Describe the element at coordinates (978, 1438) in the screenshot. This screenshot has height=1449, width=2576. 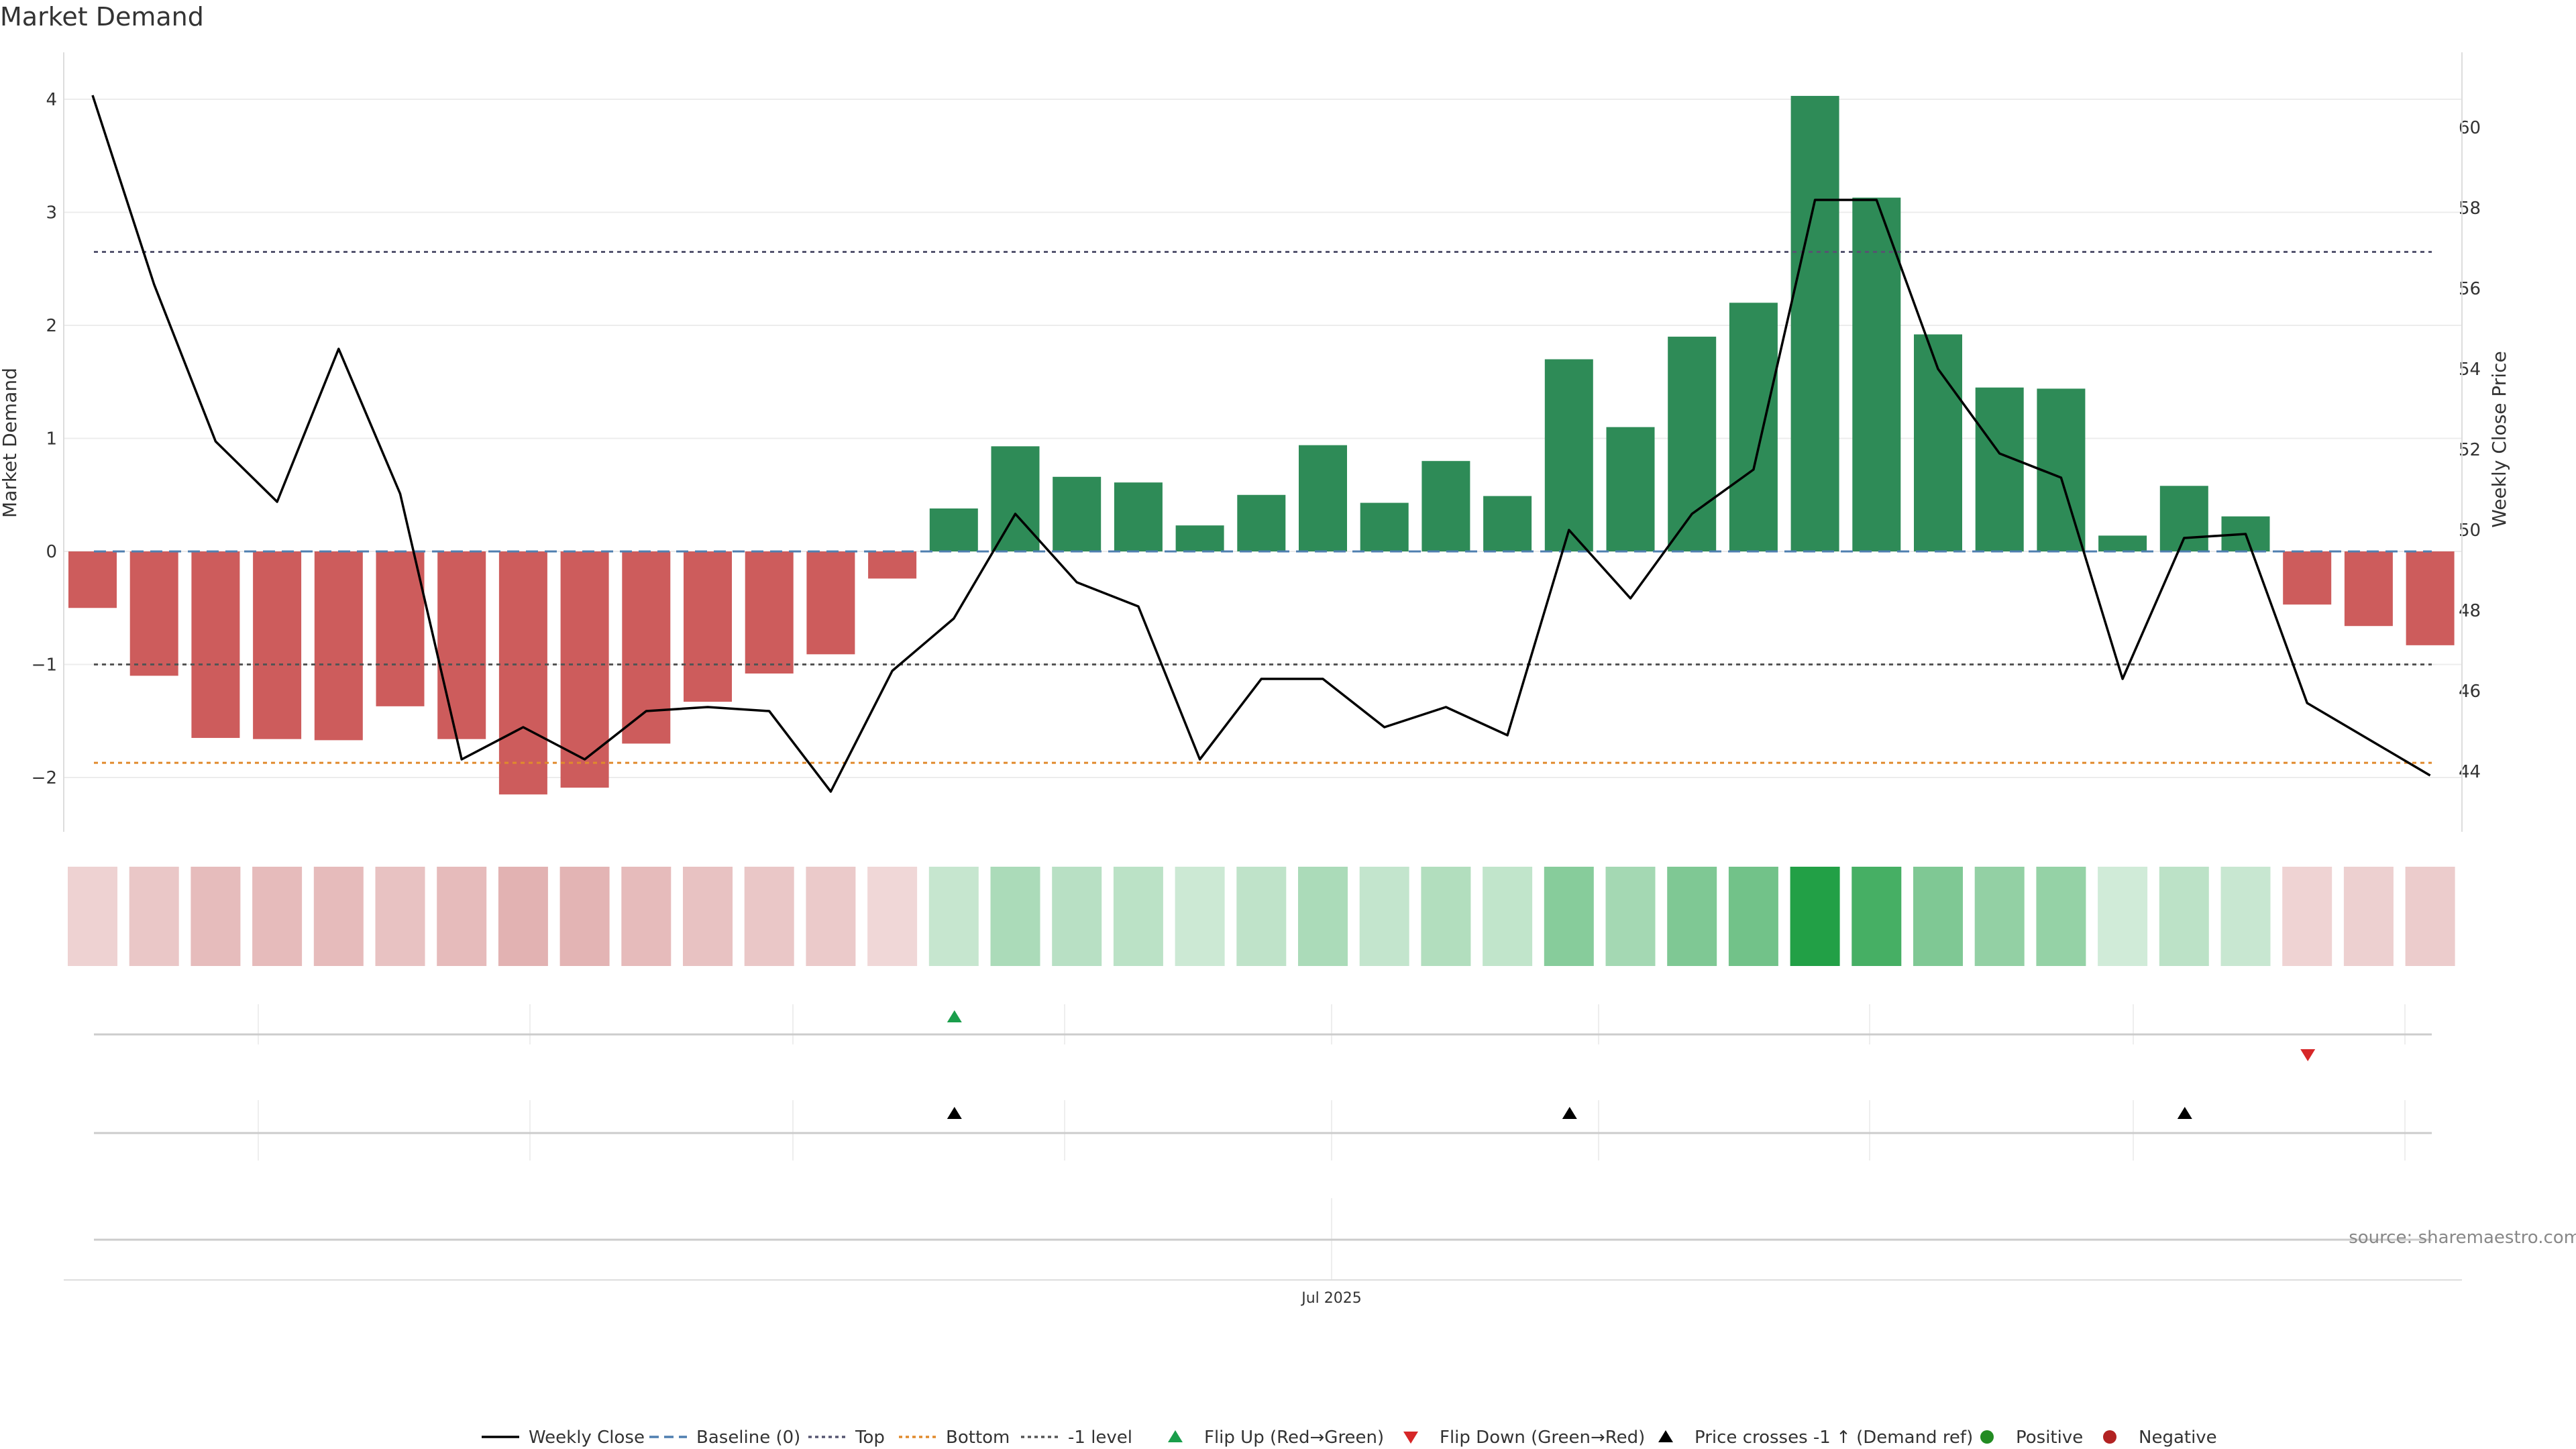
I see `legend-label: Bottom` at that location.